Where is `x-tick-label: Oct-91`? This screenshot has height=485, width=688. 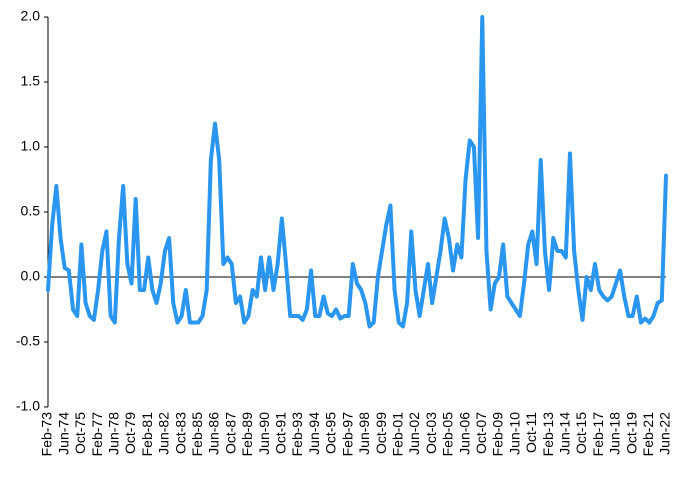
x-tick-label: Oct-91 is located at coordinates (281, 433).